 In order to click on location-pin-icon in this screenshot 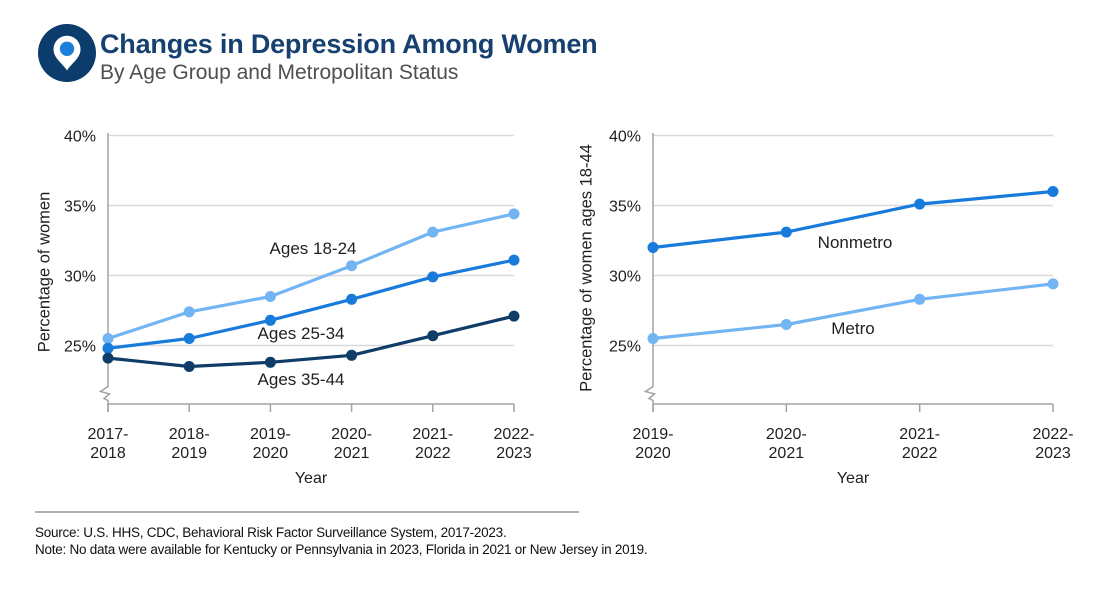, I will do `click(67, 53)`.